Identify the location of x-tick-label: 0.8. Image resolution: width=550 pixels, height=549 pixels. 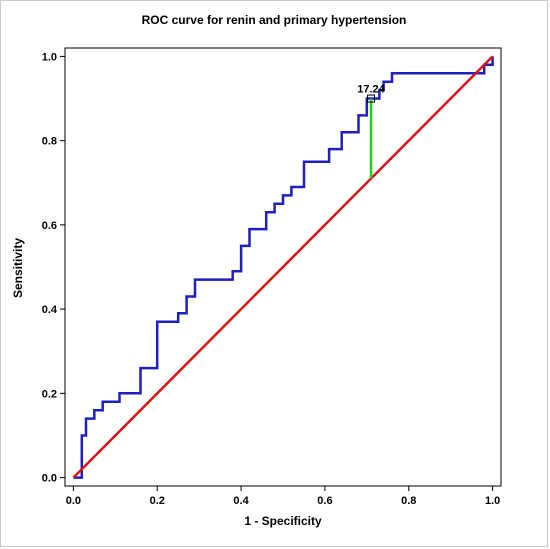
(408, 501).